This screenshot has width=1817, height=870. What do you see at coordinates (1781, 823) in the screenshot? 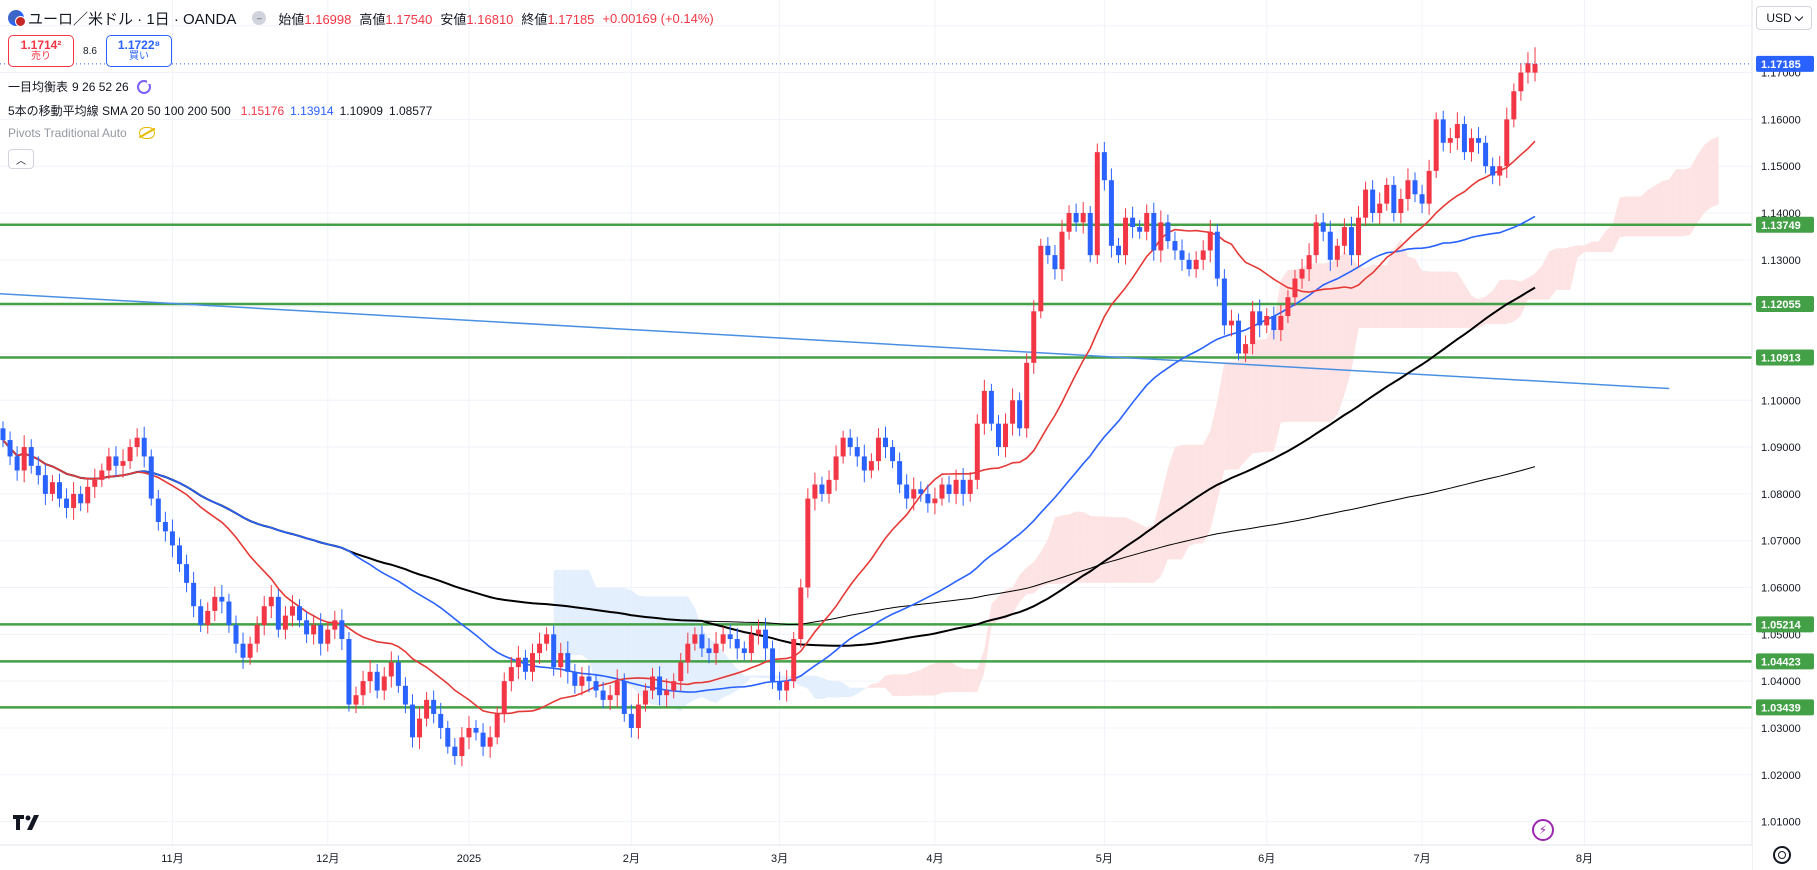
I see `price-tick-label: 1.01000` at bounding box center [1781, 823].